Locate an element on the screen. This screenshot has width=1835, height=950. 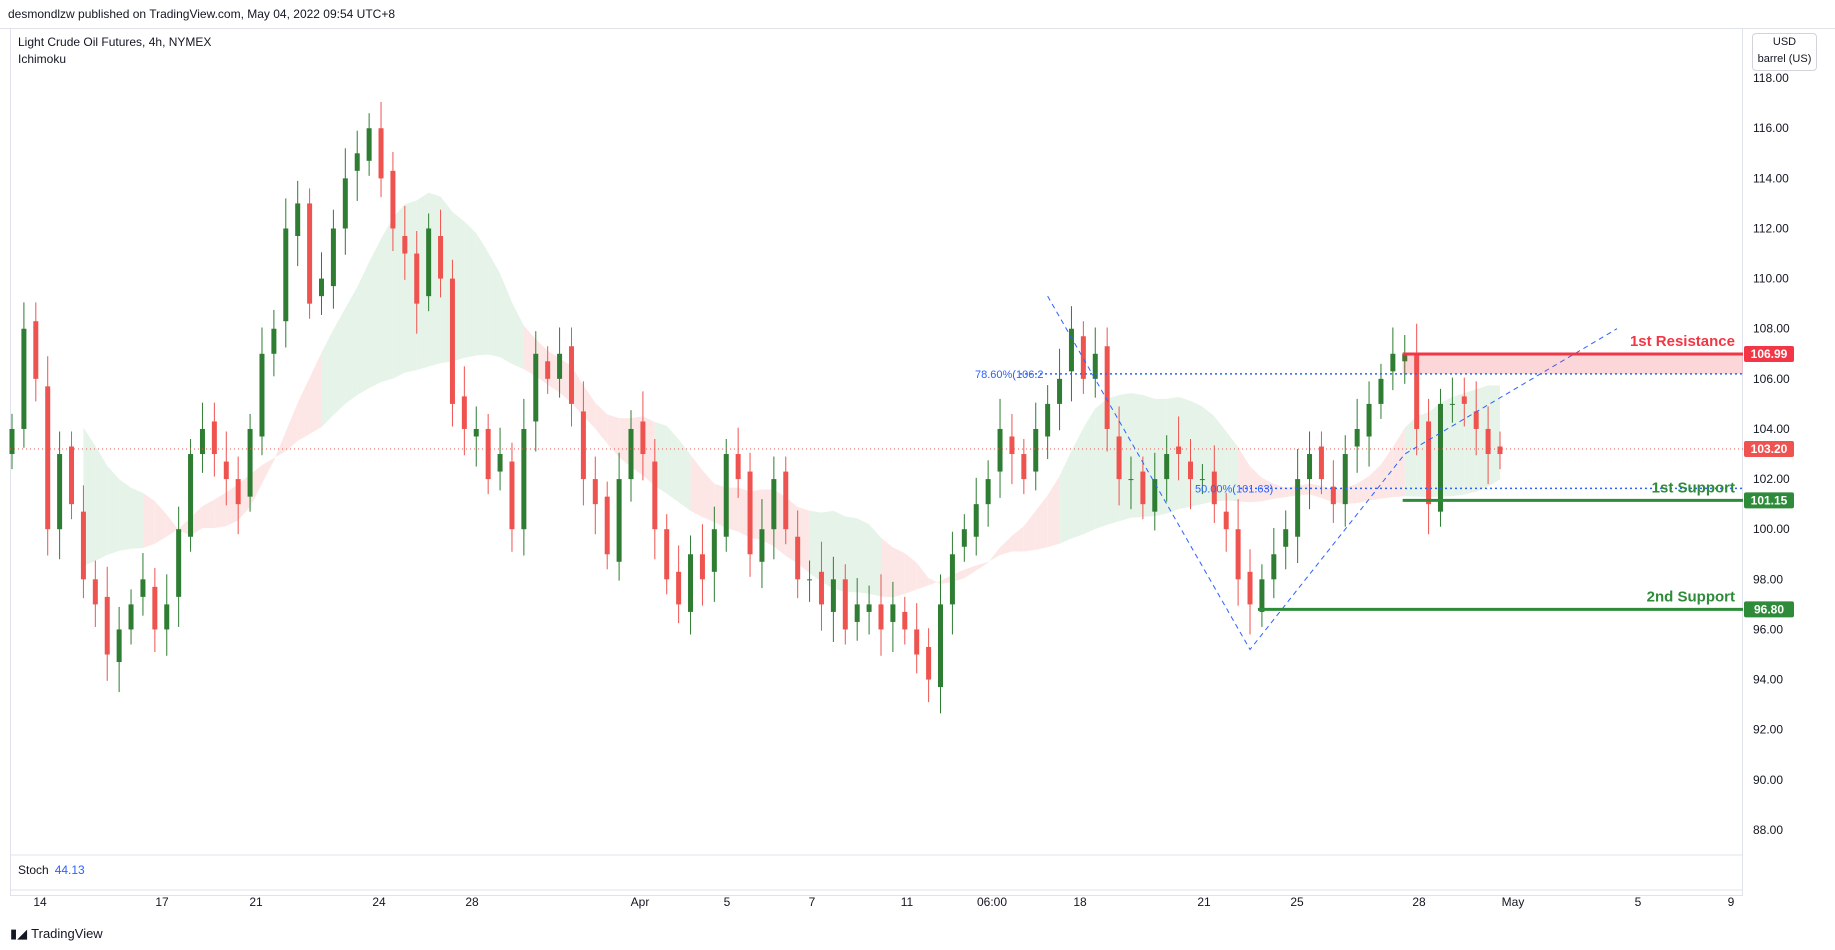
x-tick-label: May is located at coordinates (1513, 902).